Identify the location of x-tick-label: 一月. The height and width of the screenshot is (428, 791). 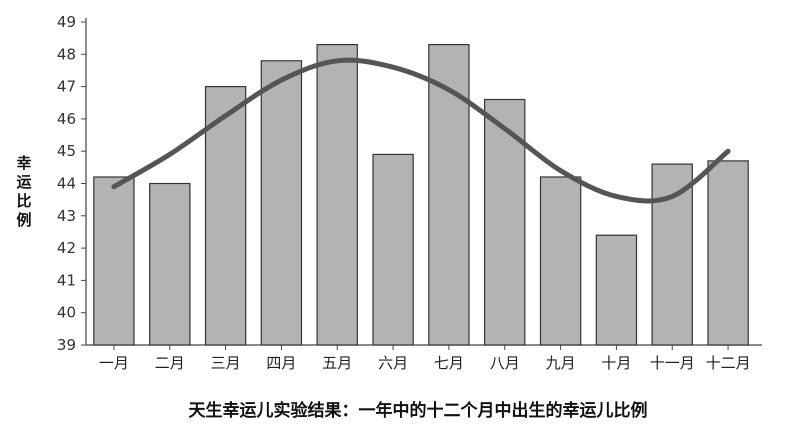
(114, 363).